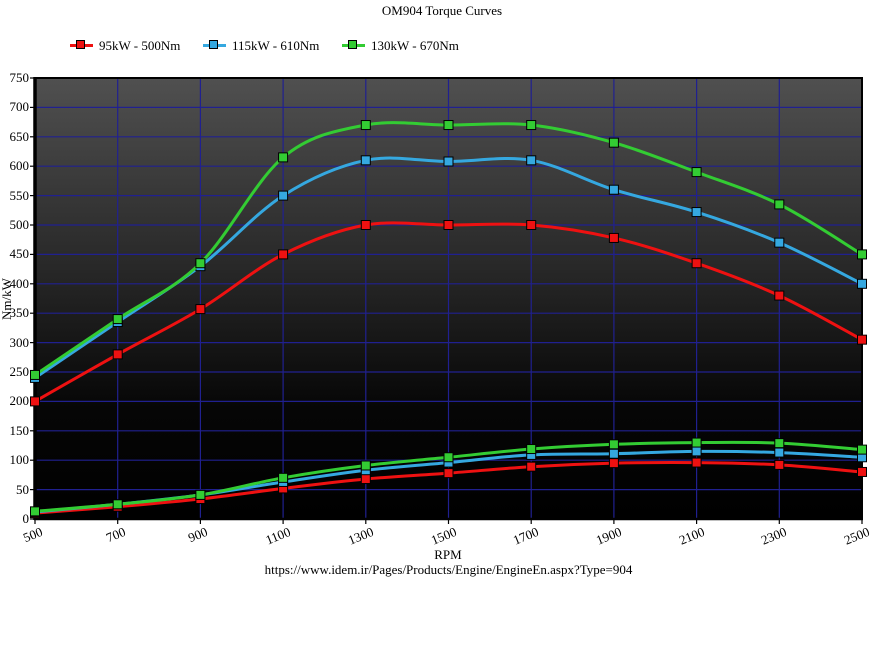 This screenshot has height=650, width=884. Describe the element at coordinates (19, 77) in the screenshot. I see `y-tick-label: 750` at that location.